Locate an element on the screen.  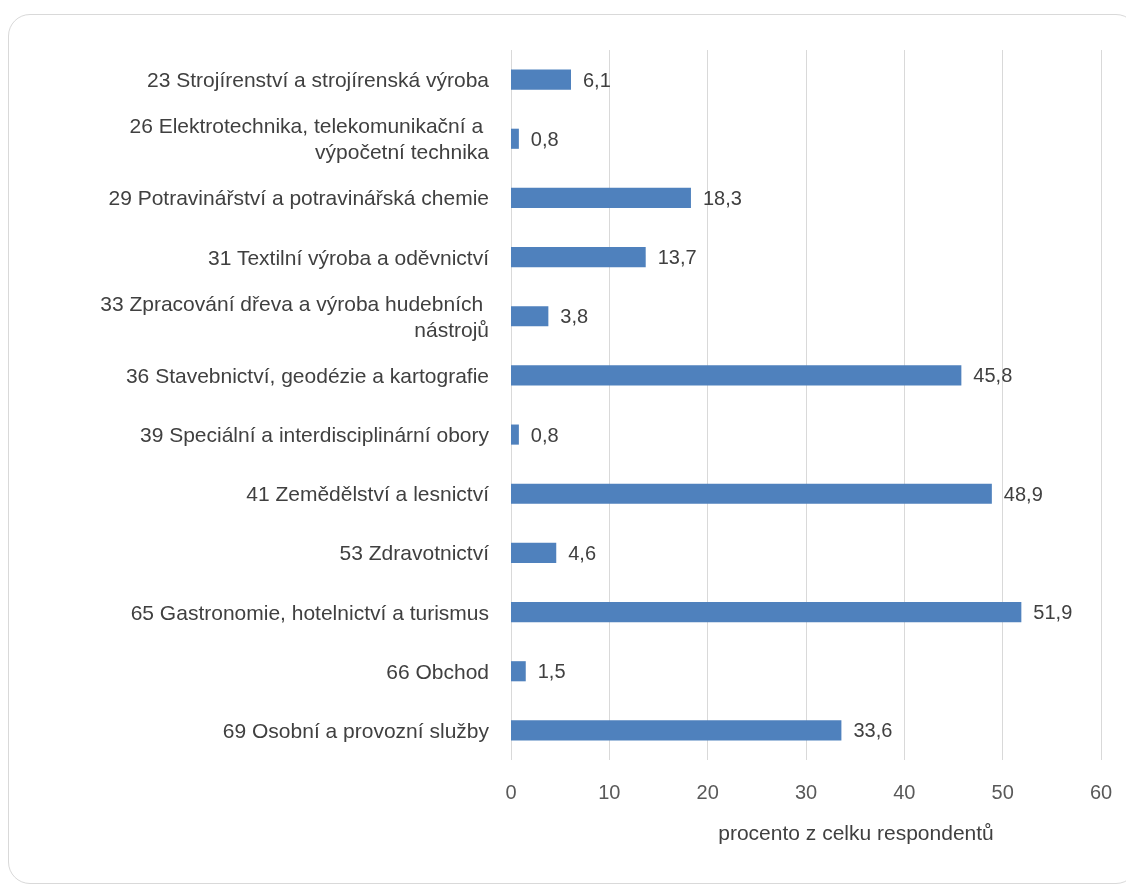
y-tick-label: 29 Potravinářství a potravinářská chemie is located at coordinates (298, 198).